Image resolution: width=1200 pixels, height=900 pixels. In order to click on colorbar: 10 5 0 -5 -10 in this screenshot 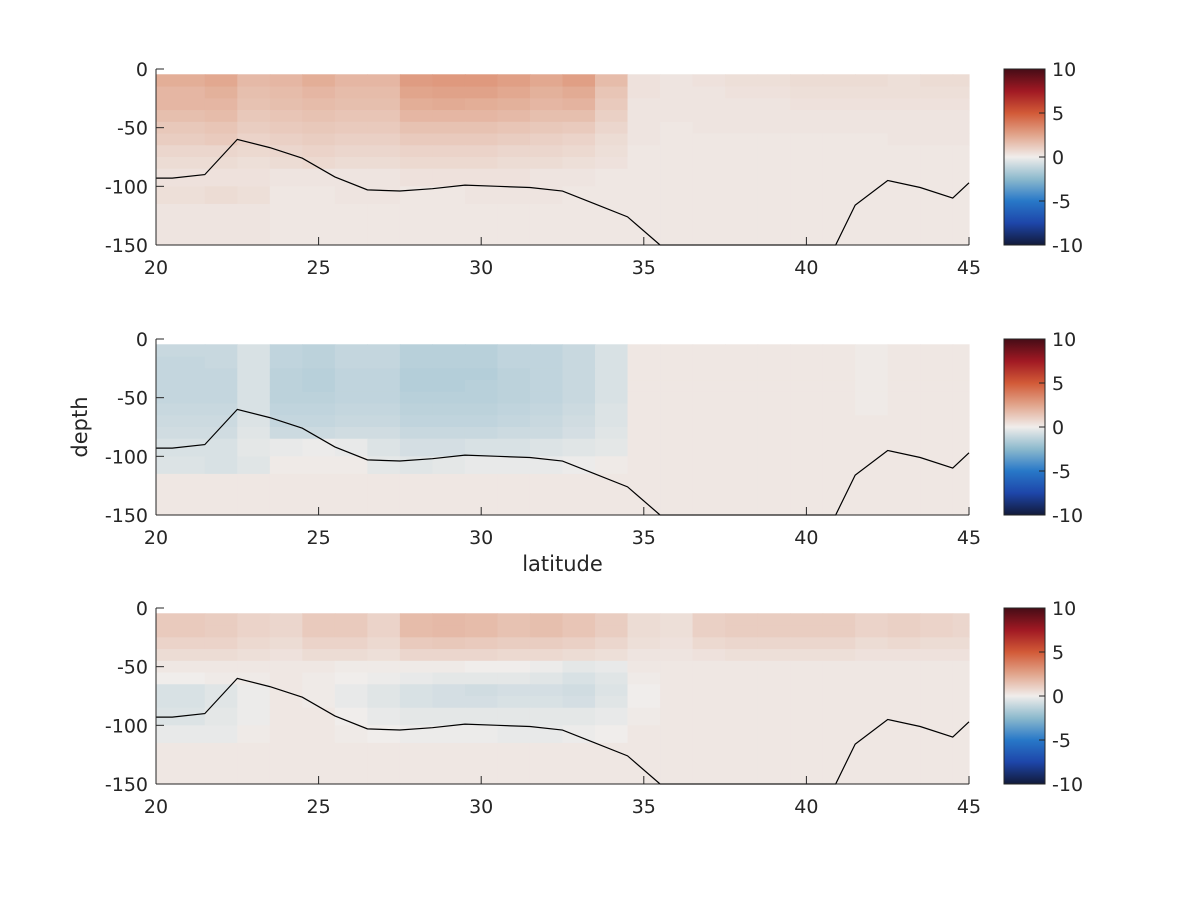, I will do `click(1043, 428)`.